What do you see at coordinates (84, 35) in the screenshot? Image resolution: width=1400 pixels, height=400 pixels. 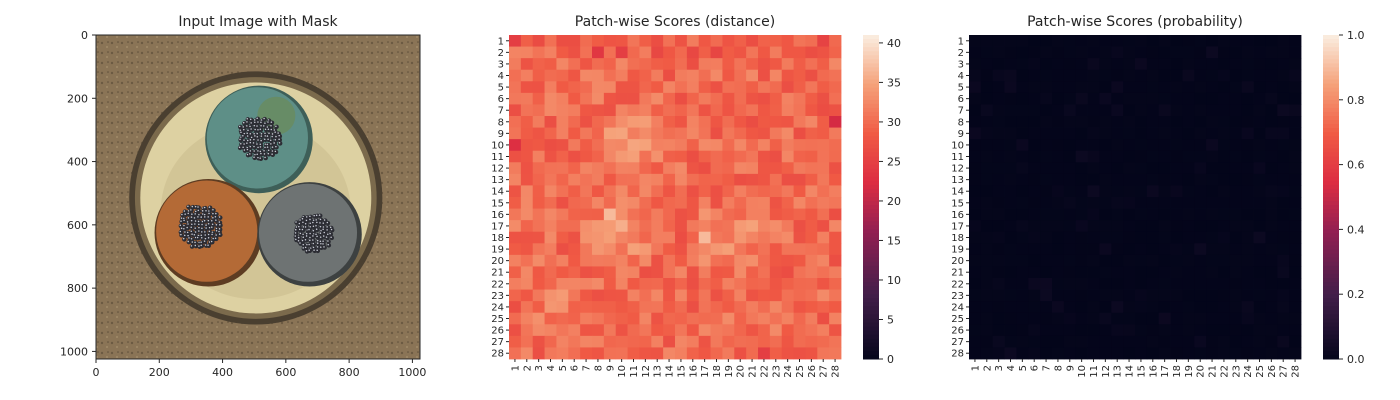 I see `y-tick-label: 0` at bounding box center [84, 35].